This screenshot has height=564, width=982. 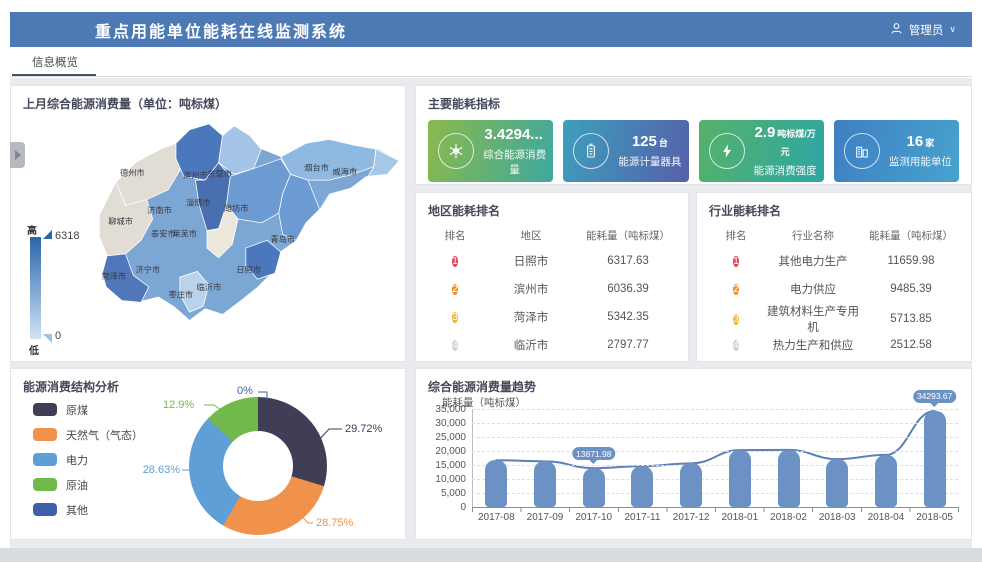 What do you see at coordinates (258, 466) in the screenshot?
I see `donut-chart` at bounding box center [258, 466].